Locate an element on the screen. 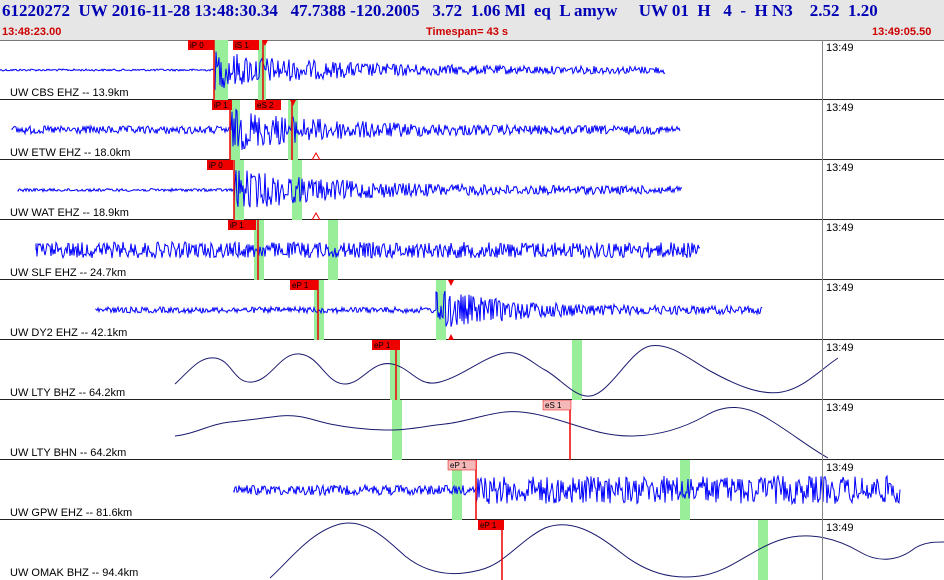 This screenshot has height=580, width=944. trace-panel: iP 1 13:49 UW SLF EHZ -- 24.7km is located at coordinates (472, 250).